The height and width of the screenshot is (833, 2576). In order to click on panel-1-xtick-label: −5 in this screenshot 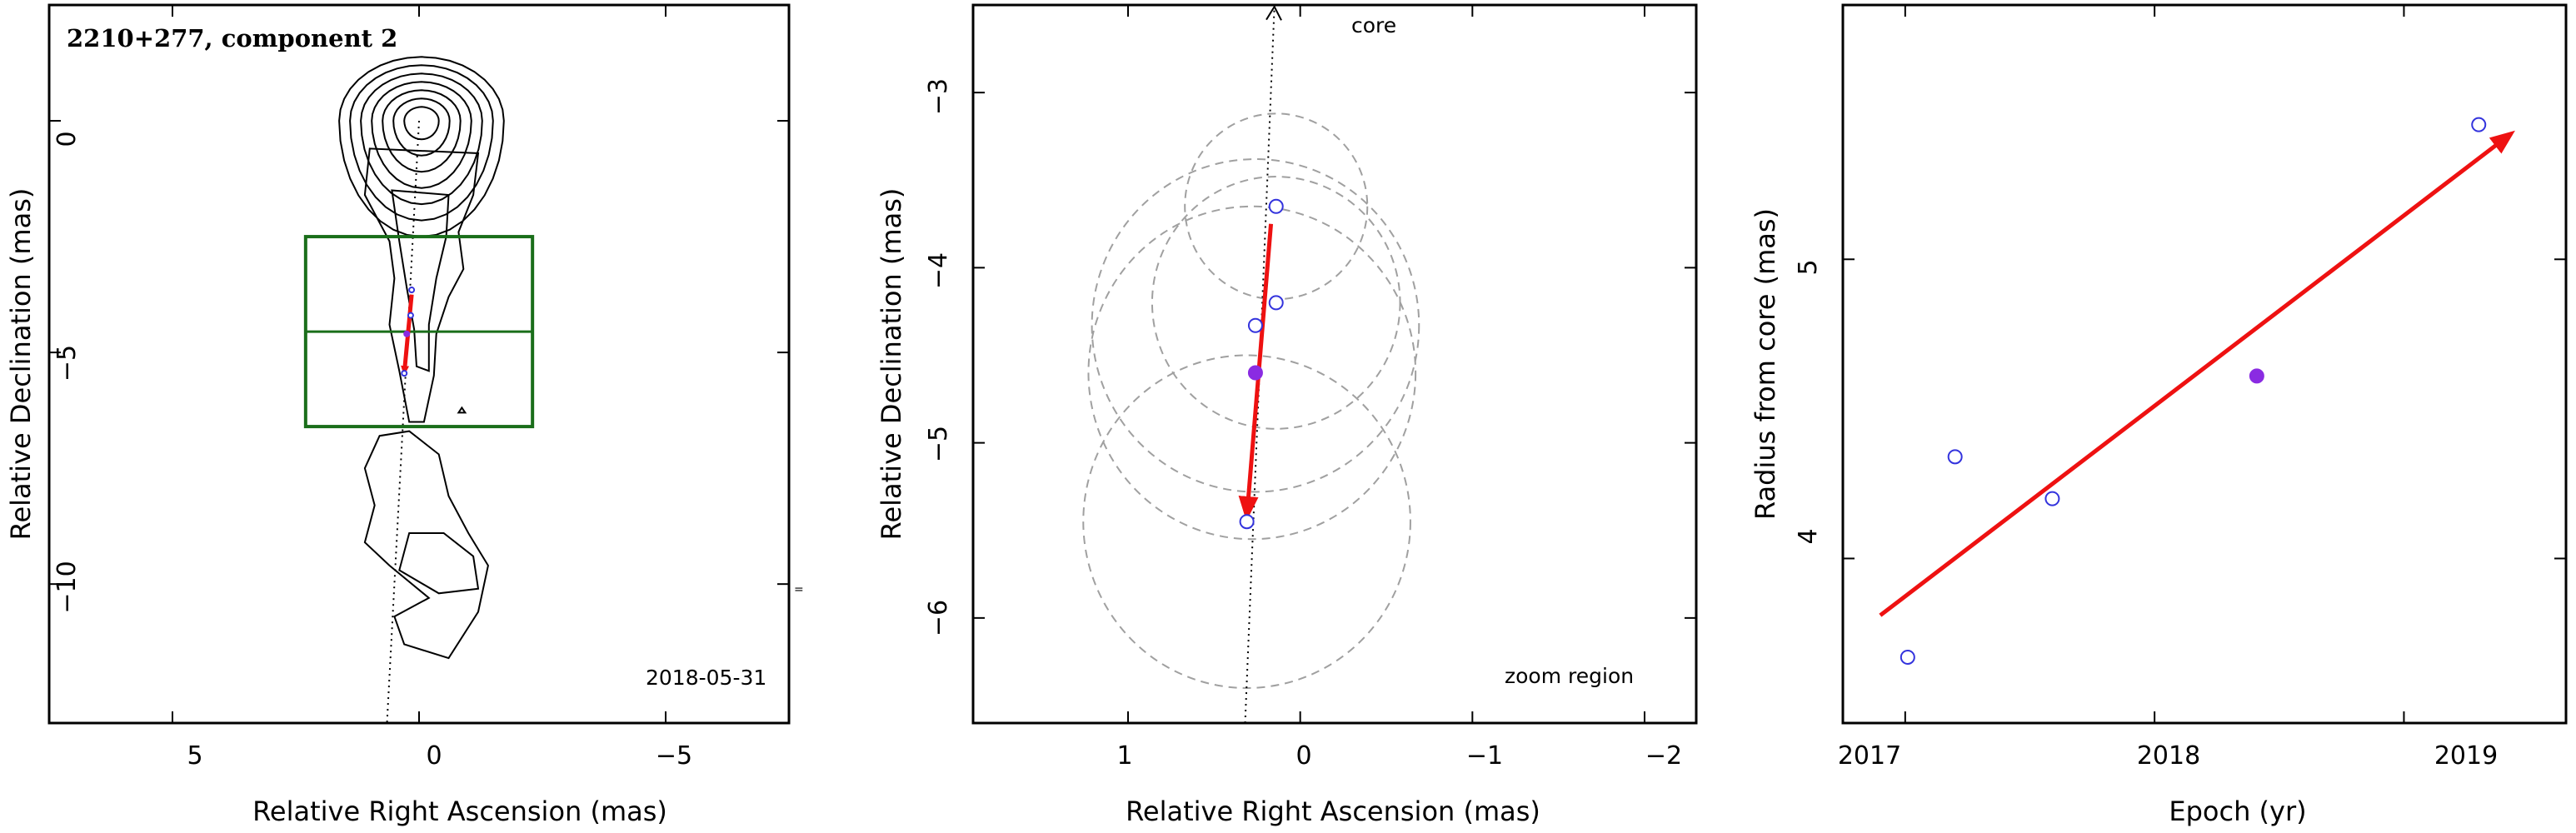, I will do `click(674, 756)`.